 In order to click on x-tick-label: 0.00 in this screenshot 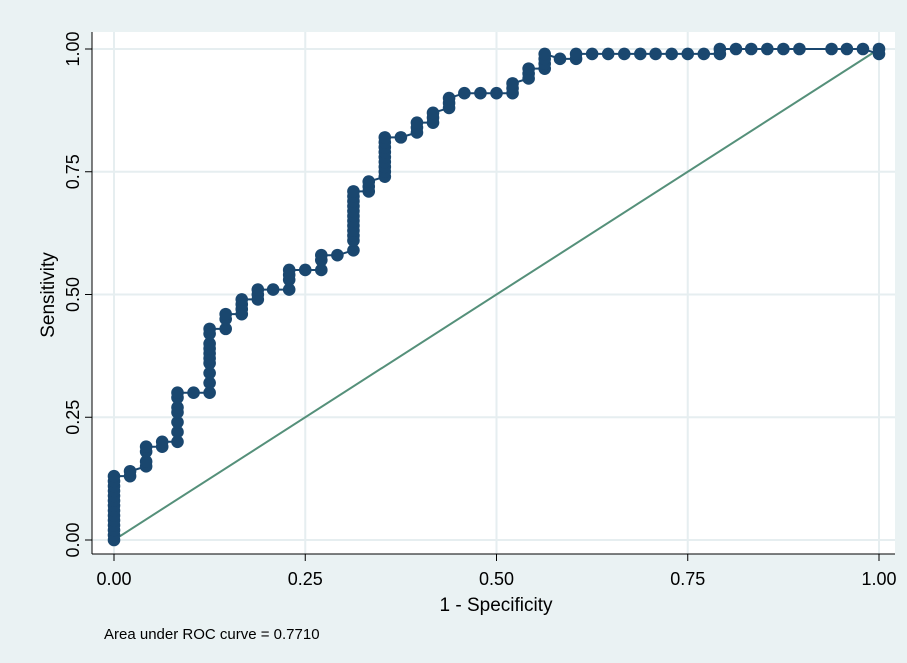, I will do `click(113, 579)`.